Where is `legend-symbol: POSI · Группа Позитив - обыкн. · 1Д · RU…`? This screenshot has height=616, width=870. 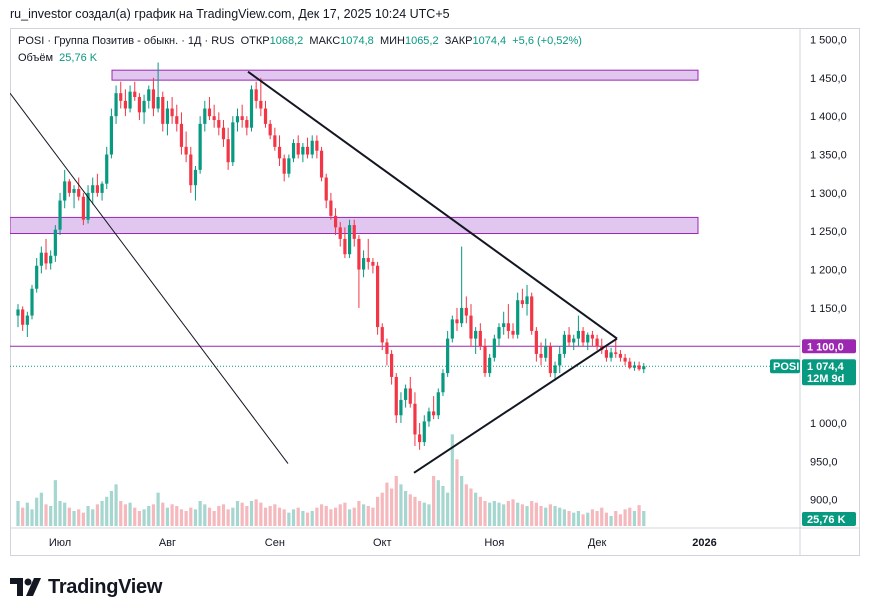 legend-symbol: POSI · Группа Позитив - обыкн. · 1Д · RU… is located at coordinates (126, 41).